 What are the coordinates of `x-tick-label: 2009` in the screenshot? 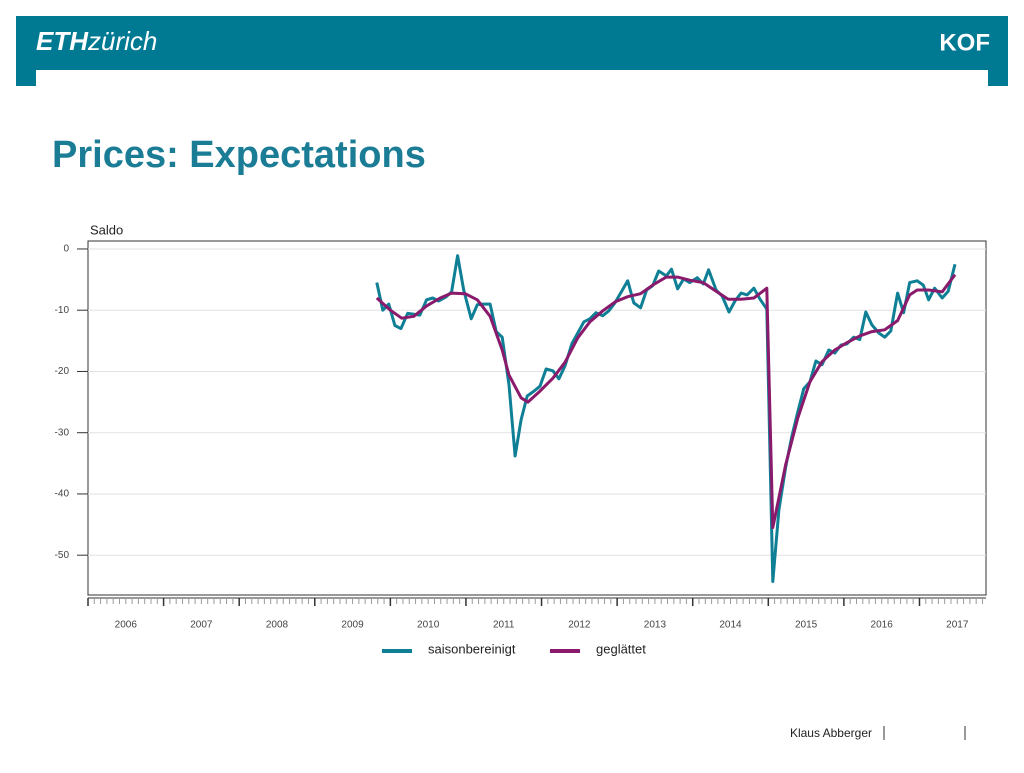 It's located at (352, 625).